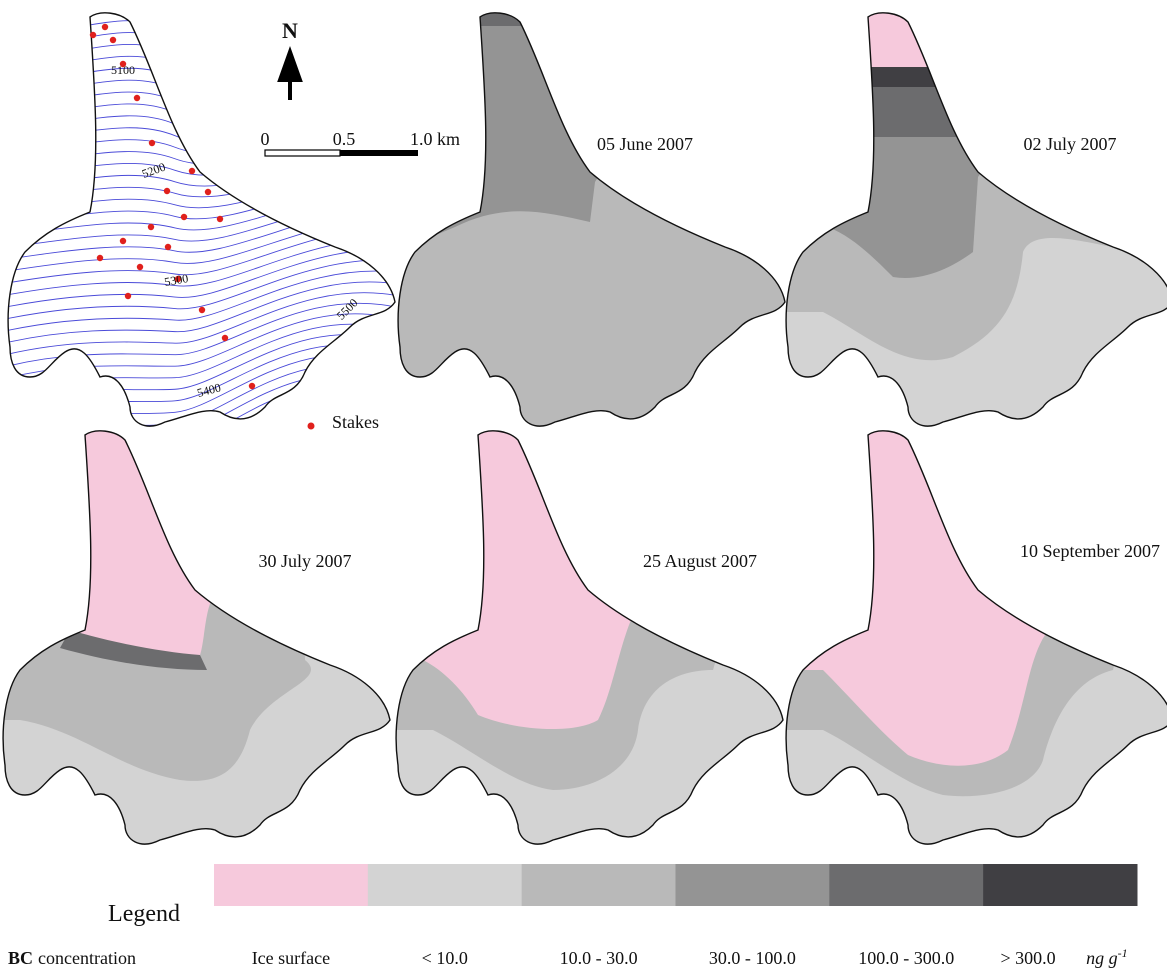 The height and width of the screenshot is (970, 1167). Describe the element at coordinates (290, 30) in the screenshot. I see `north-label: N` at that location.